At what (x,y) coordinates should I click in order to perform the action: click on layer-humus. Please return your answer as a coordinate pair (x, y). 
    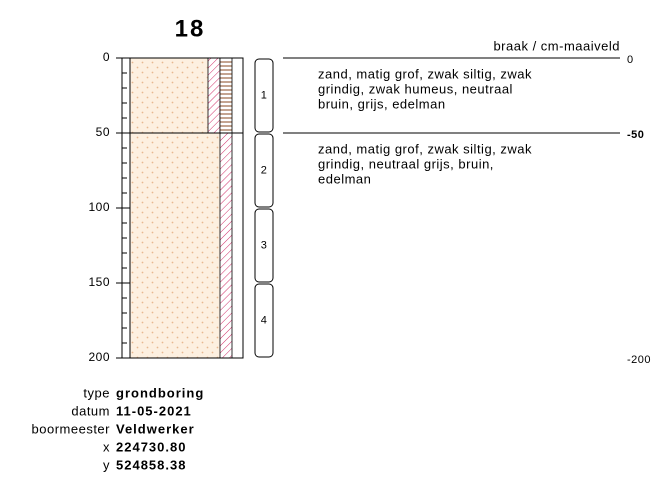
    Looking at the image, I should click on (226, 95).